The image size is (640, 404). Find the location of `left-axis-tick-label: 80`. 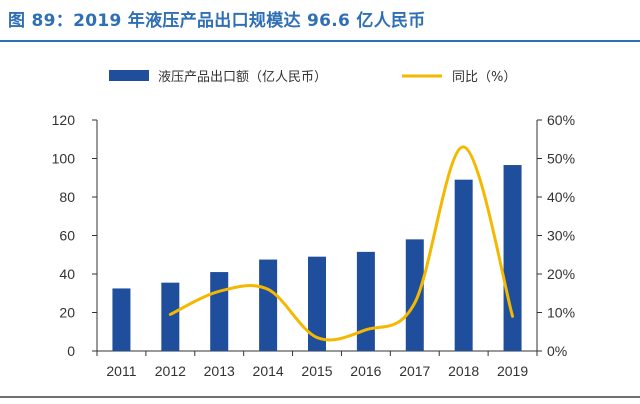

left-axis-tick-label: 80 is located at coordinates (67, 197).